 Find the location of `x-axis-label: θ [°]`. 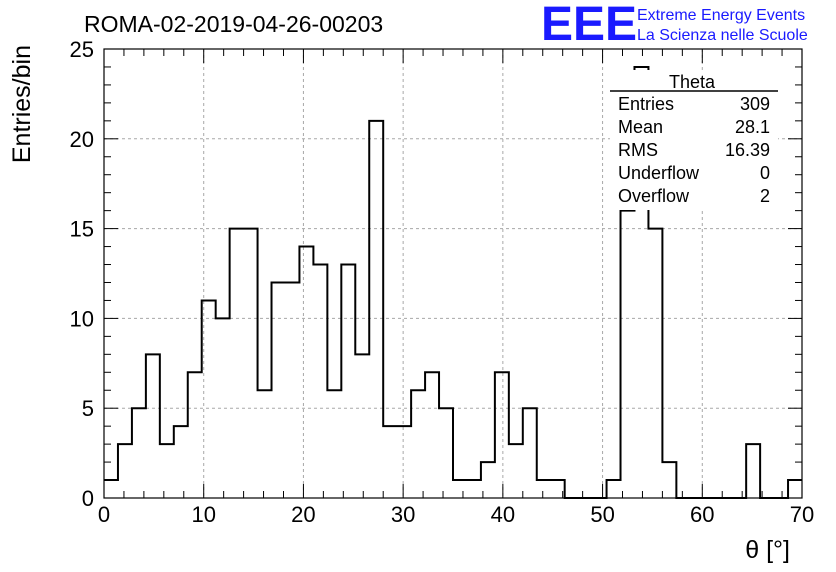

x-axis-label: θ [°] is located at coordinates (767, 550).